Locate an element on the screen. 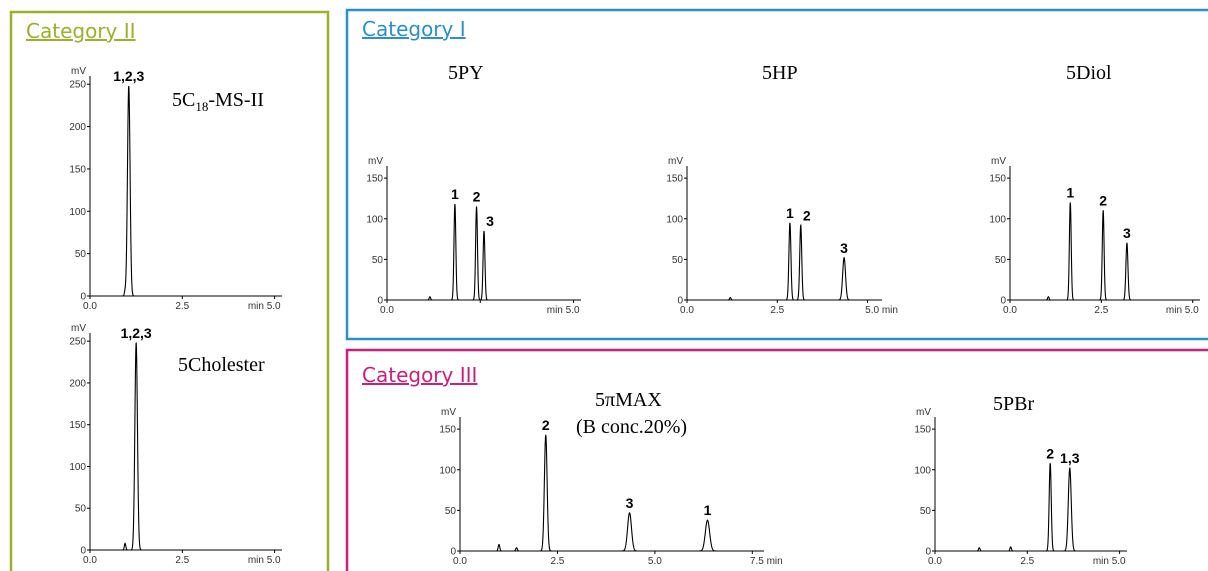  panel-title-5c18-main: 5C is located at coordinates (183, 100).